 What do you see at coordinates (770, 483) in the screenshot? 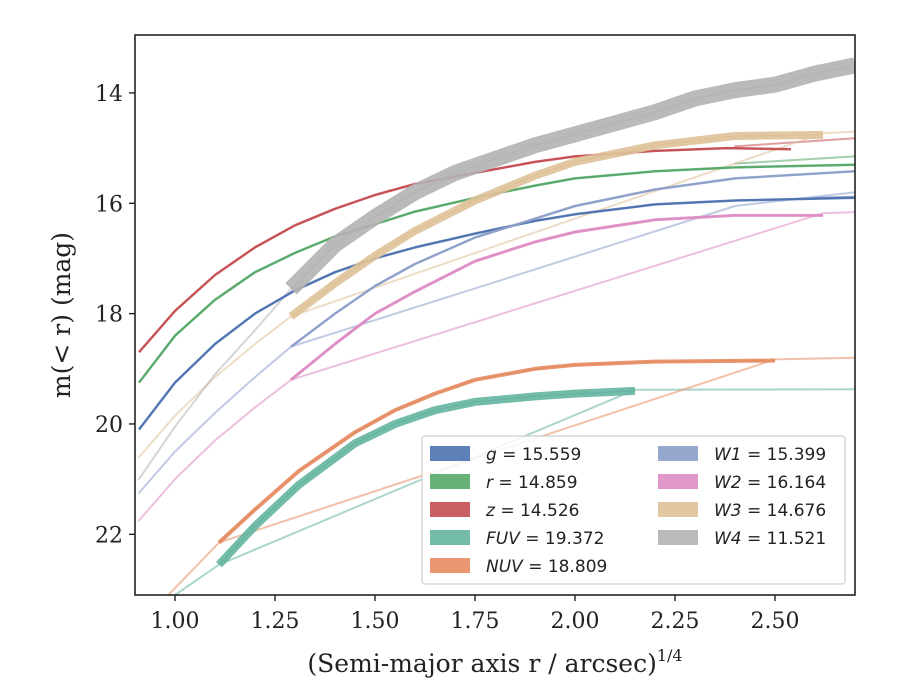
I see `legend-label-w2: W2 = 16.164` at bounding box center [770, 483].